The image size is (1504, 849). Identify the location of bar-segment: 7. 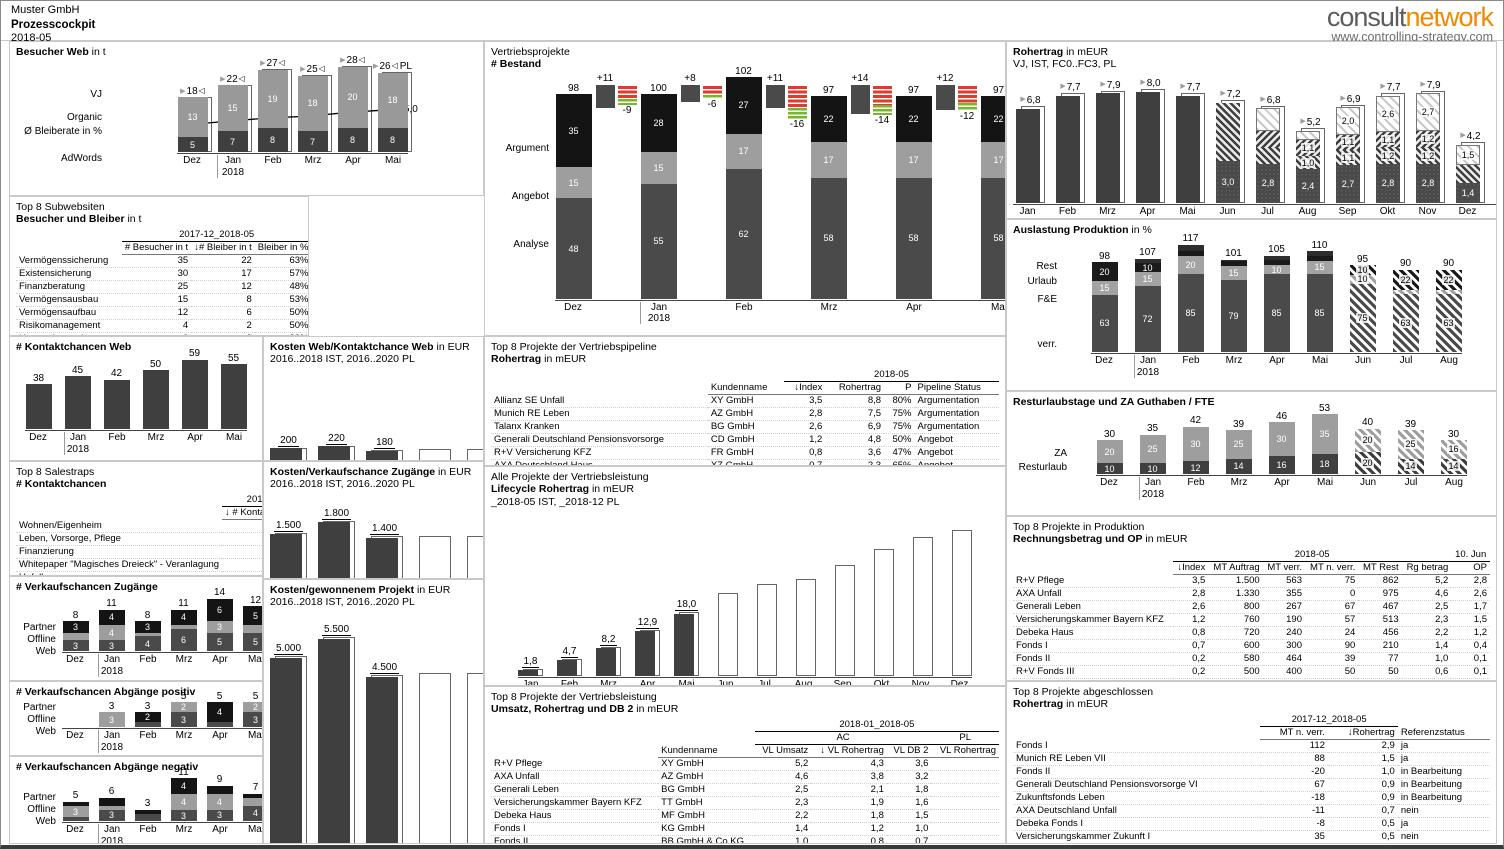
(312, 141).